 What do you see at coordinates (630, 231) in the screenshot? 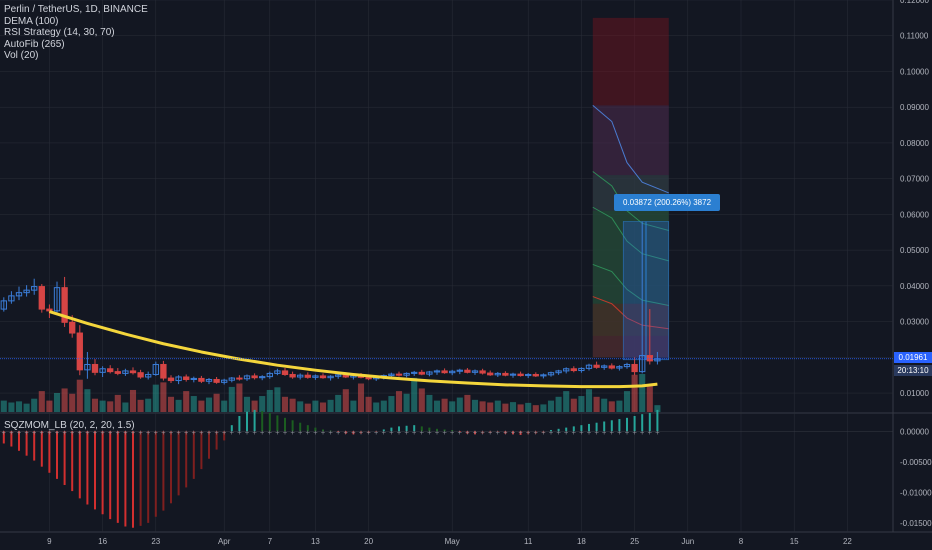
I see `fib-band` at bounding box center [630, 231].